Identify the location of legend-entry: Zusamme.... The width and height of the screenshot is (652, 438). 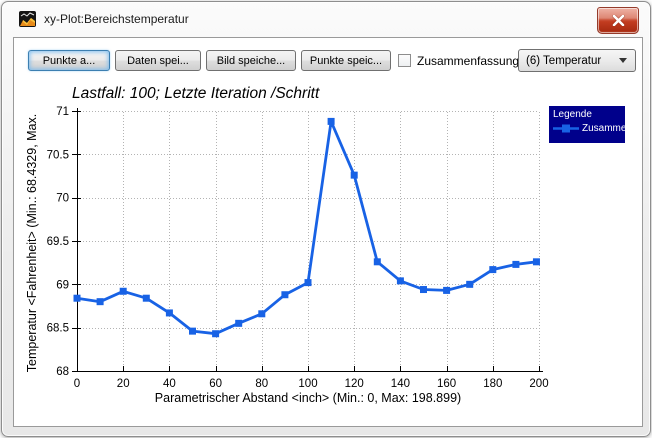
(603, 128).